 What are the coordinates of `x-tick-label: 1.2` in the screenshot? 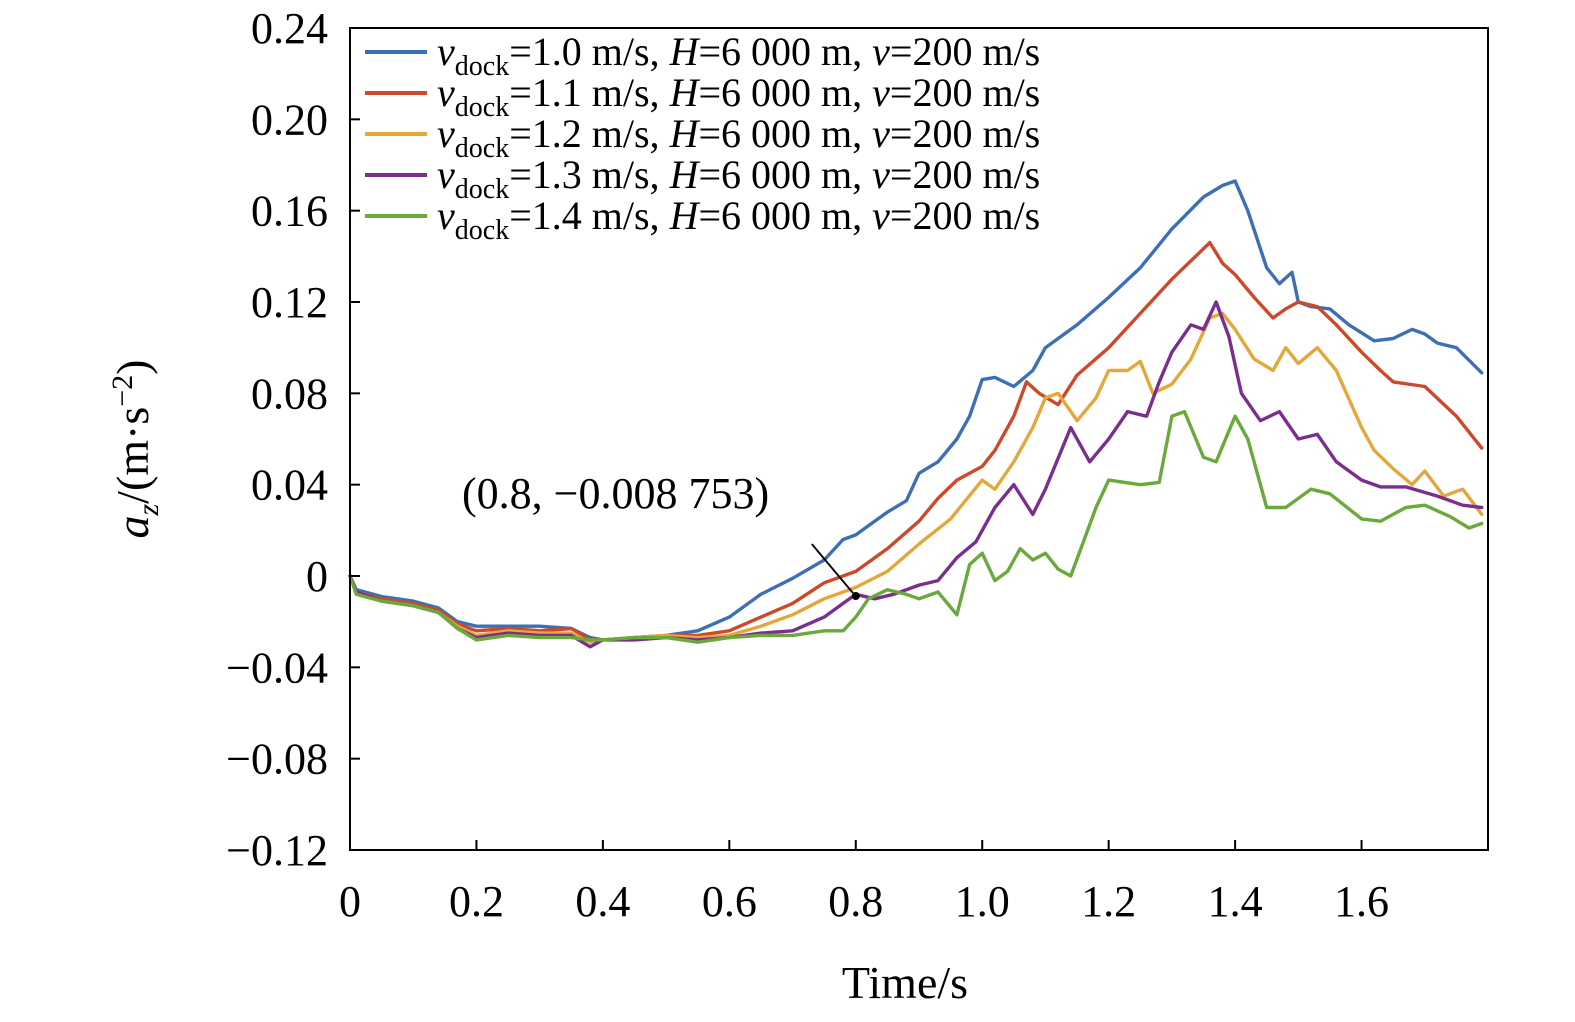 It's located at (1108, 901).